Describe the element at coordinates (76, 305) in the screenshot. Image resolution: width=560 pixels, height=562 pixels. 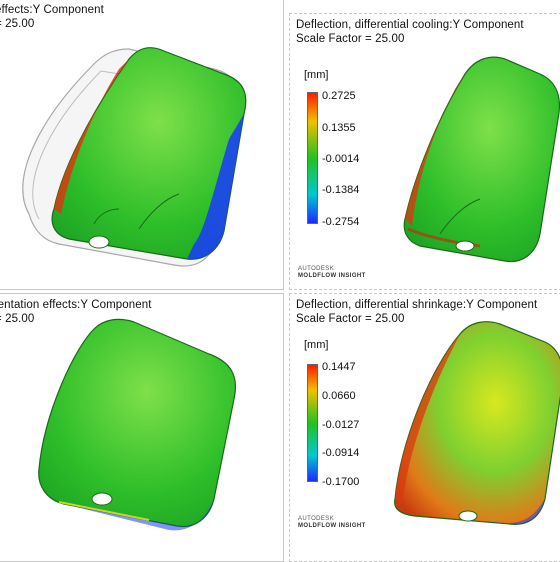
I see `plot-title-text: ientation effects:Y Component` at that location.